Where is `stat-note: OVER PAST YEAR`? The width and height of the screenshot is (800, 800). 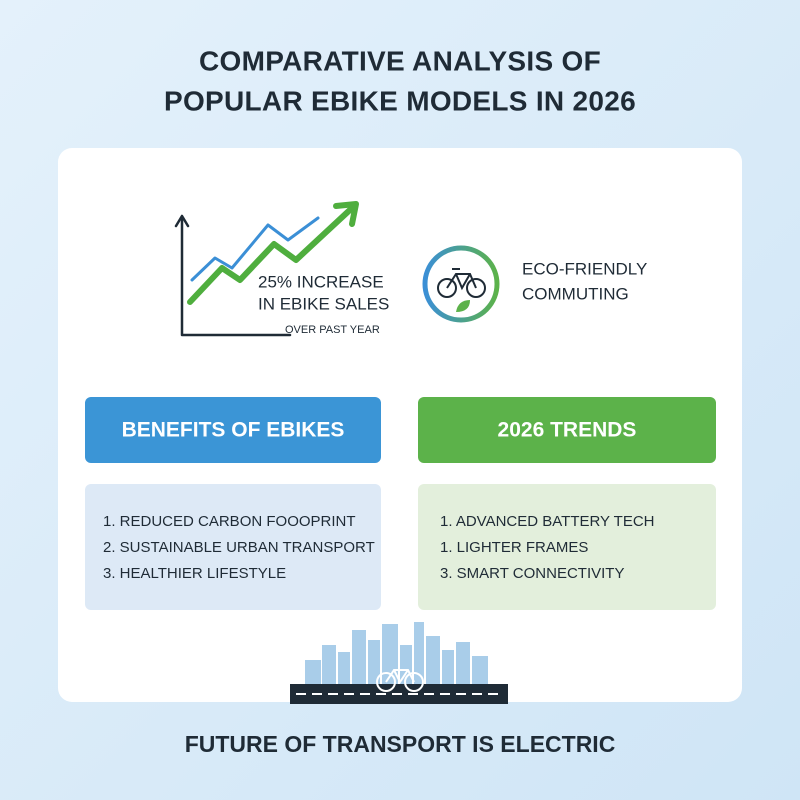
stat-note: OVER PAST YEAR is located at coordinates (332, 330).